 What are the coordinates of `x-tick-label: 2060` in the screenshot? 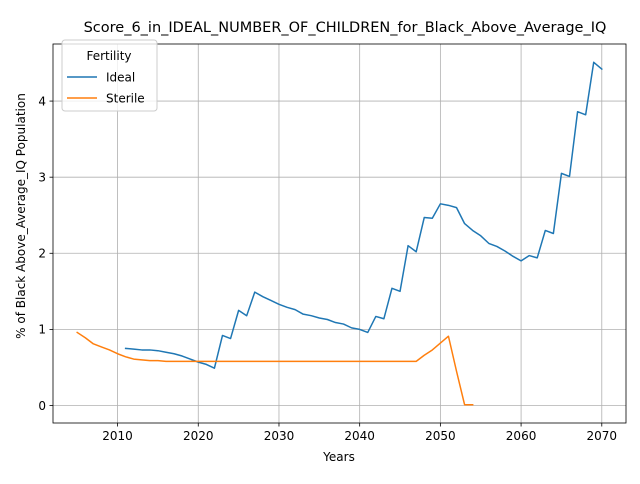 It's located at (521, 436).